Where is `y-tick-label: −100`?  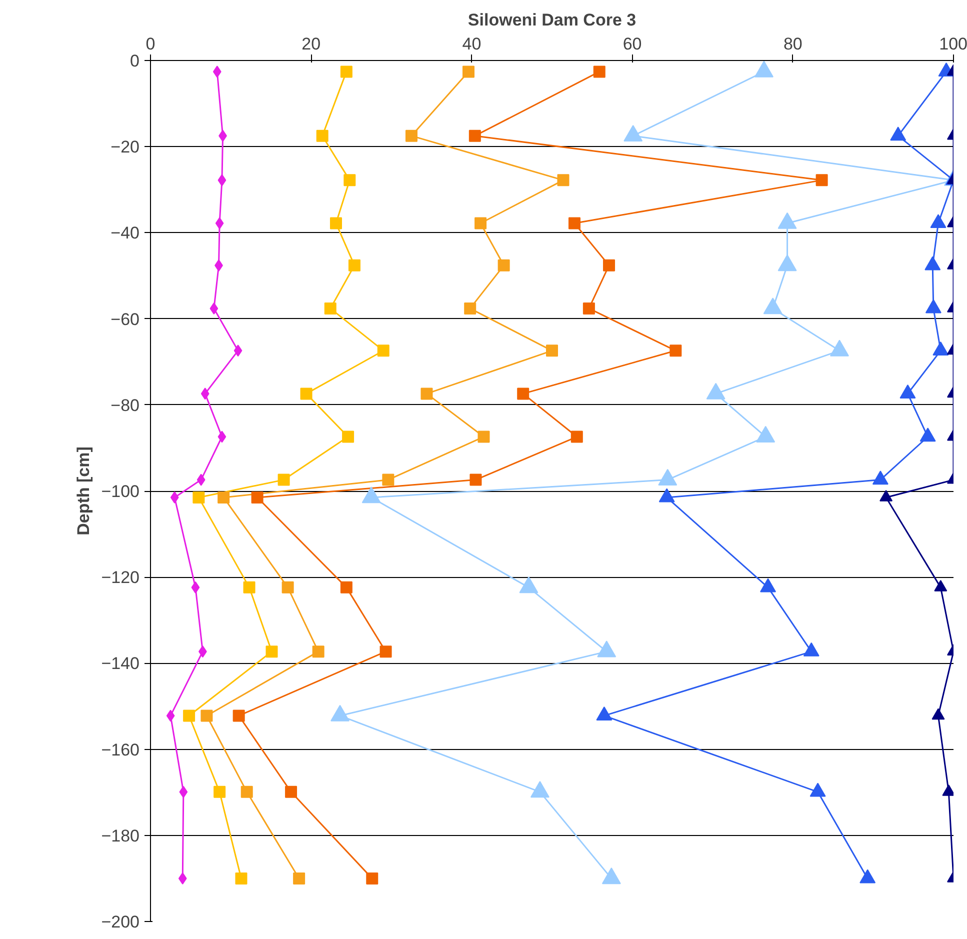 y-tick-label: −100 is located at coordinates (120, 491).